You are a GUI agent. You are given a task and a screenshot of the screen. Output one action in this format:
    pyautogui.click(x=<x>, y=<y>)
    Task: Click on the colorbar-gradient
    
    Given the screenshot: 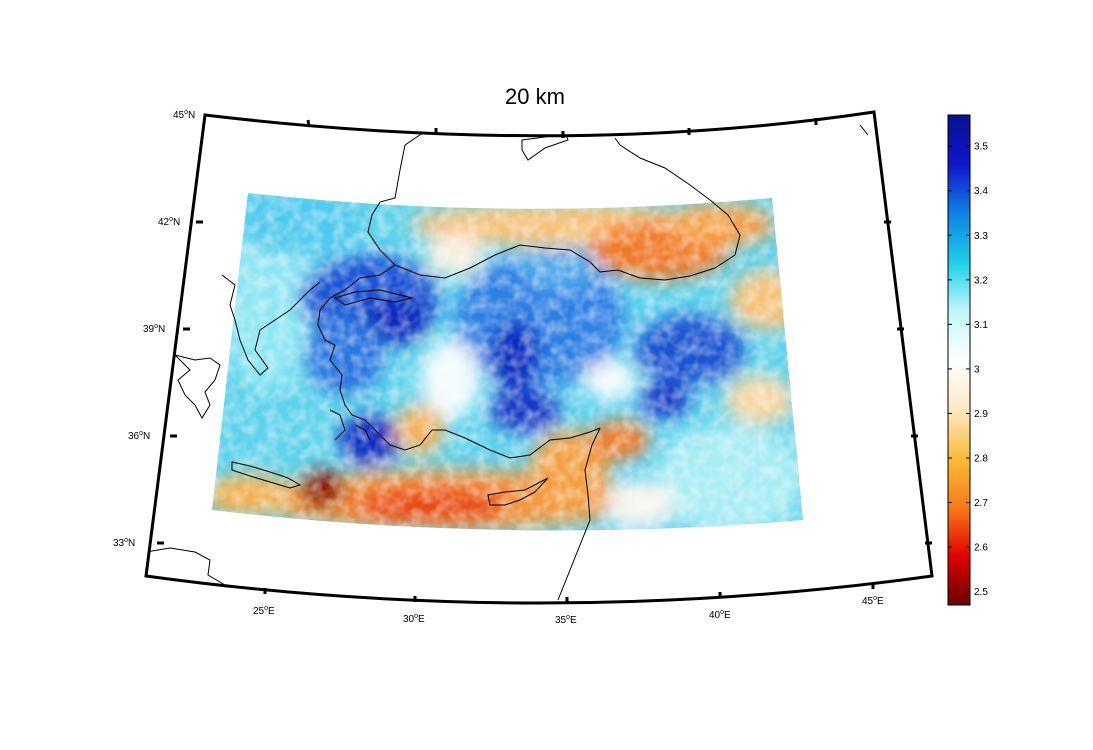 What is the action you would take?
    pyautogui.click(x=959, y=360)
    